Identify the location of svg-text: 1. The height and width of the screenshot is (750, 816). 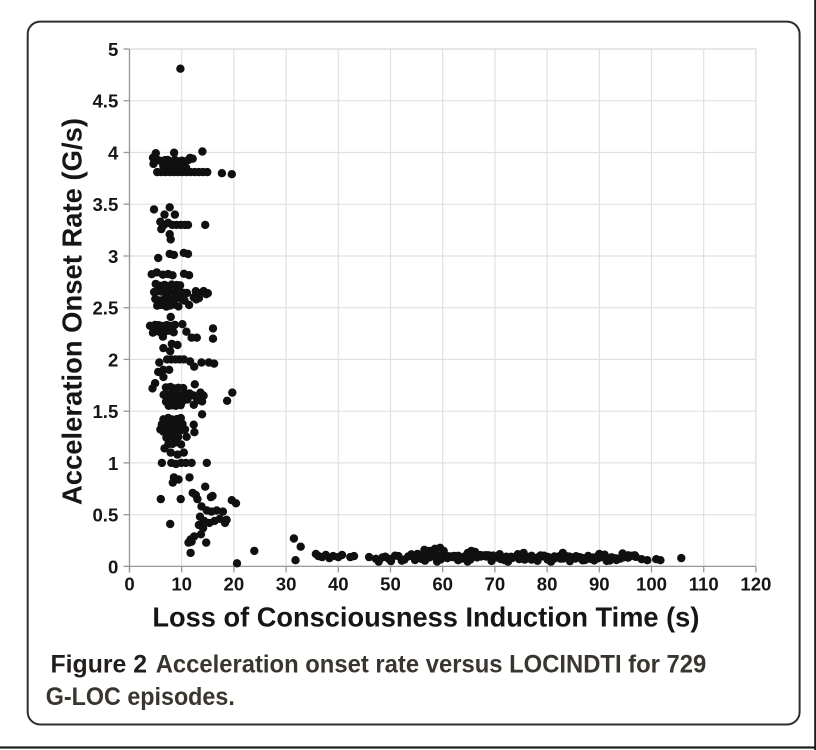
(113, 463).